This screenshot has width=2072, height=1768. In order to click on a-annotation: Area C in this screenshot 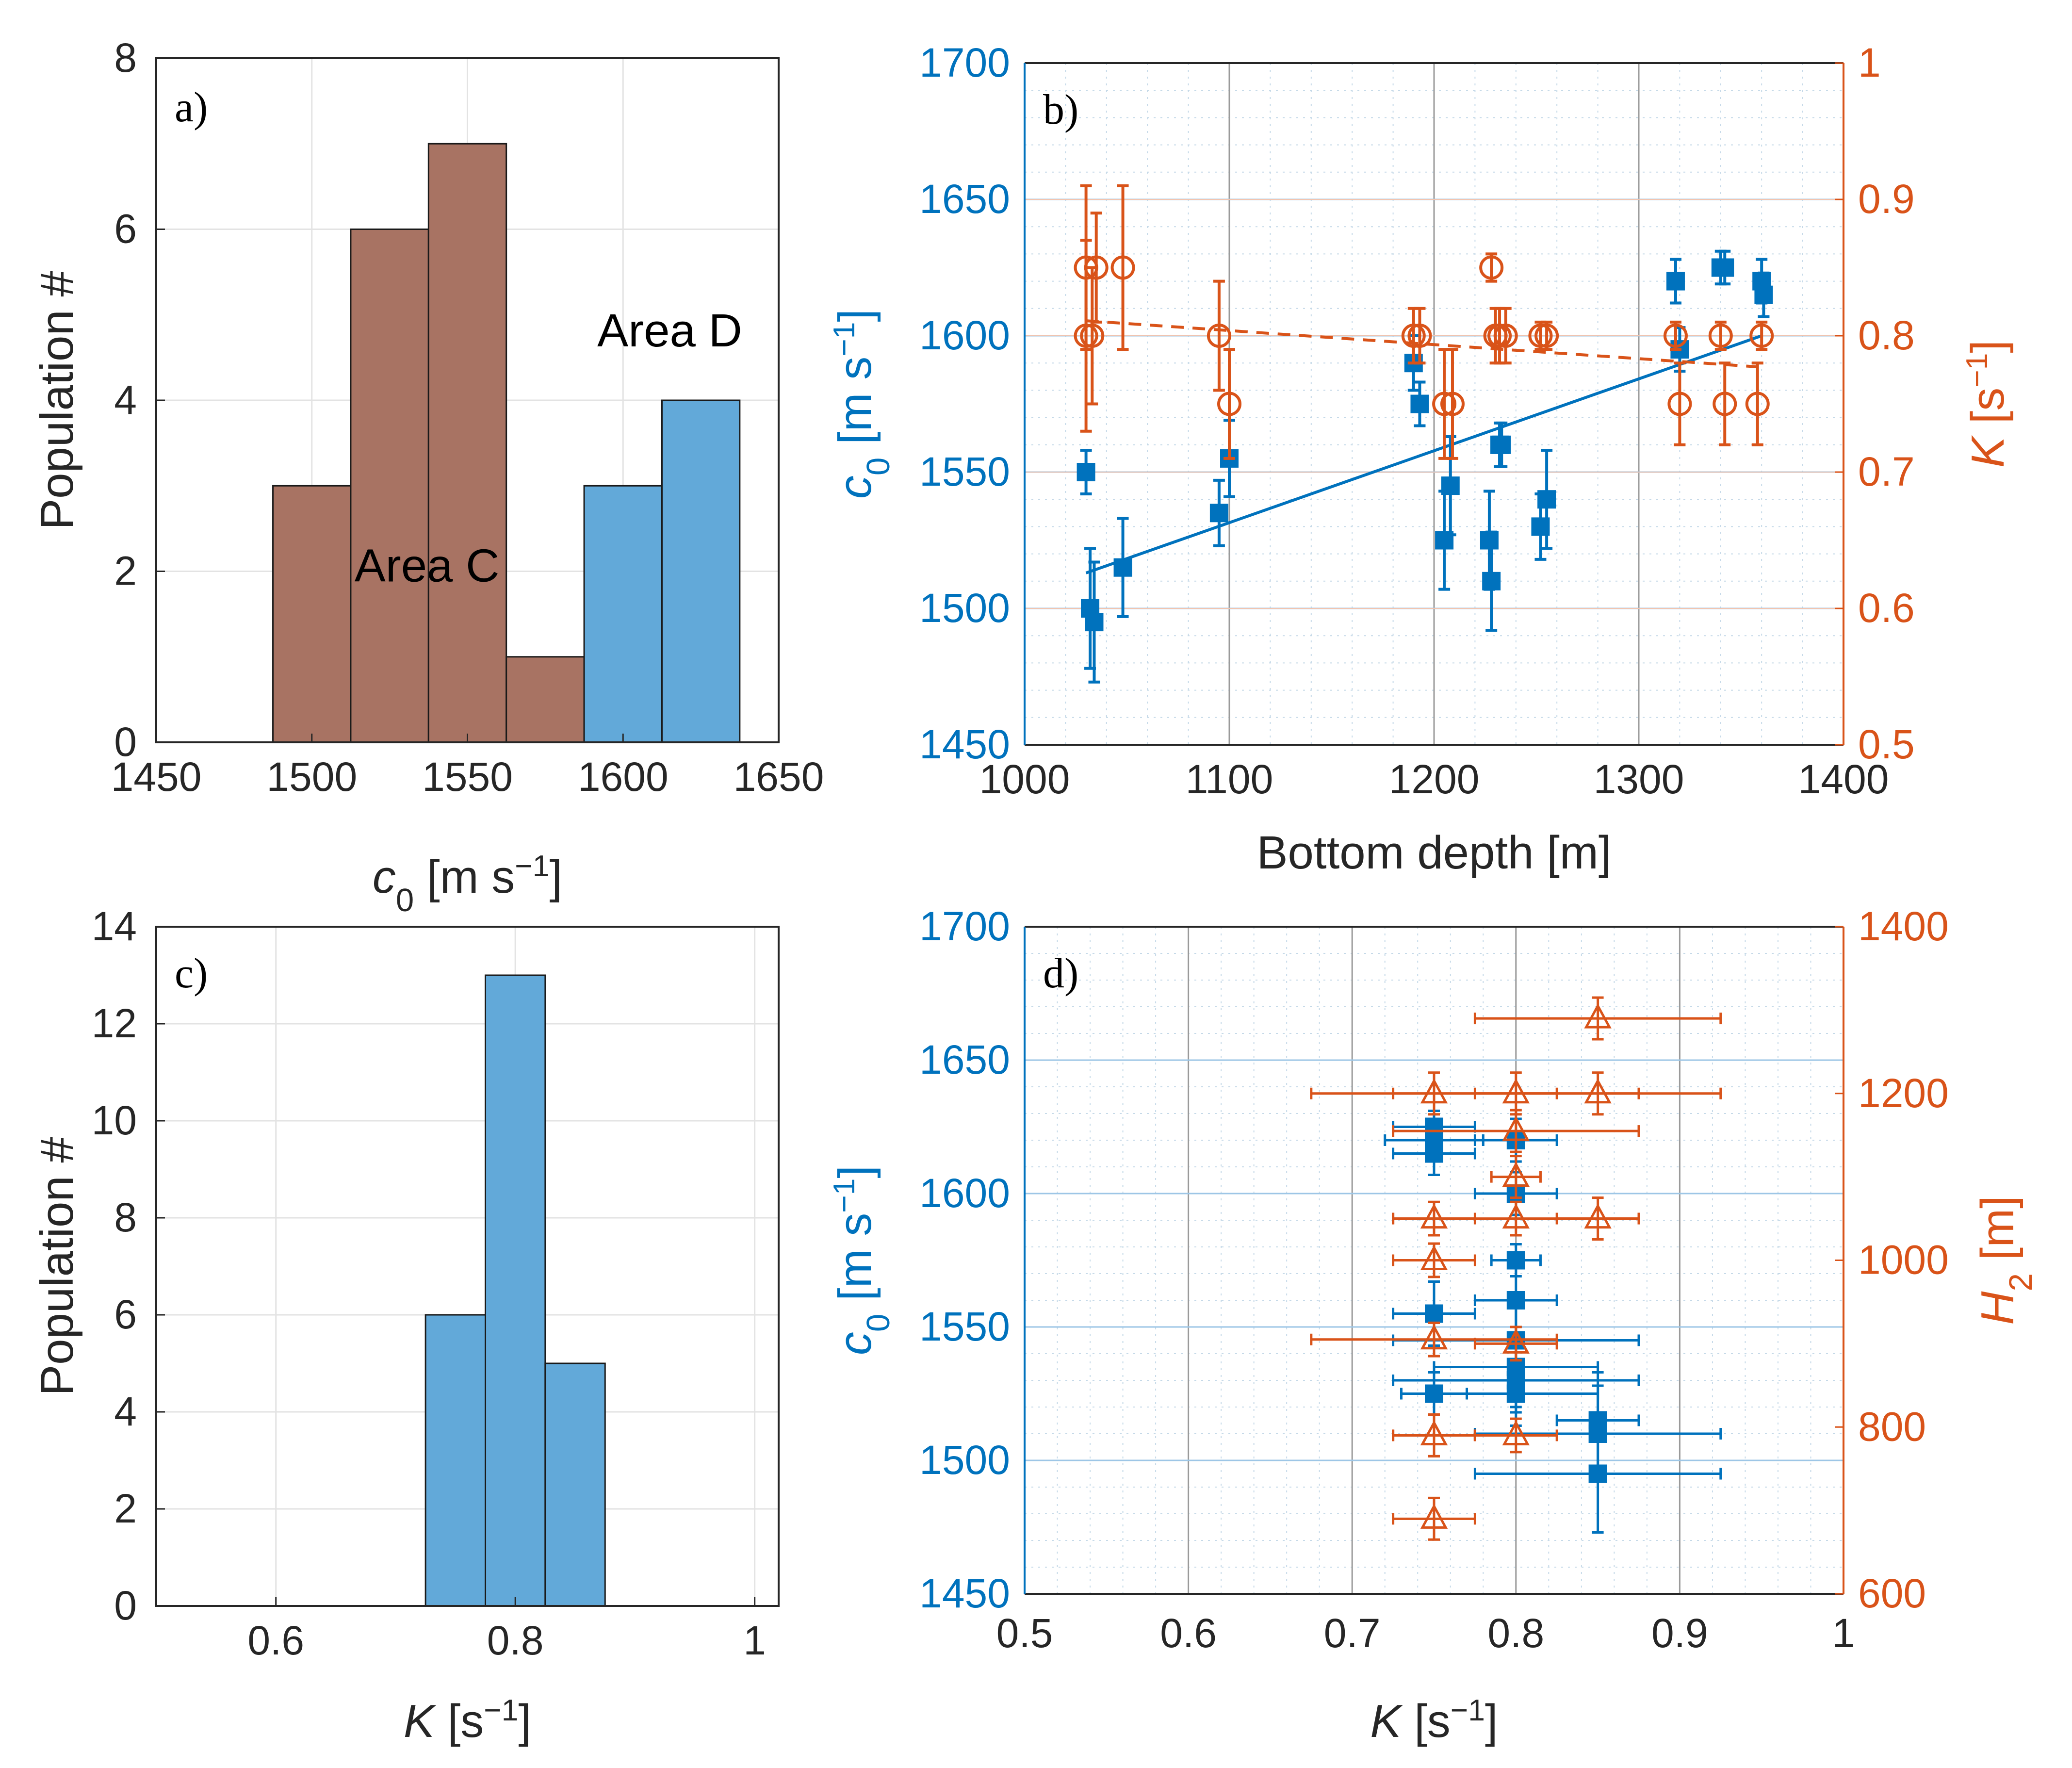, I will do `click(427, 566)`.